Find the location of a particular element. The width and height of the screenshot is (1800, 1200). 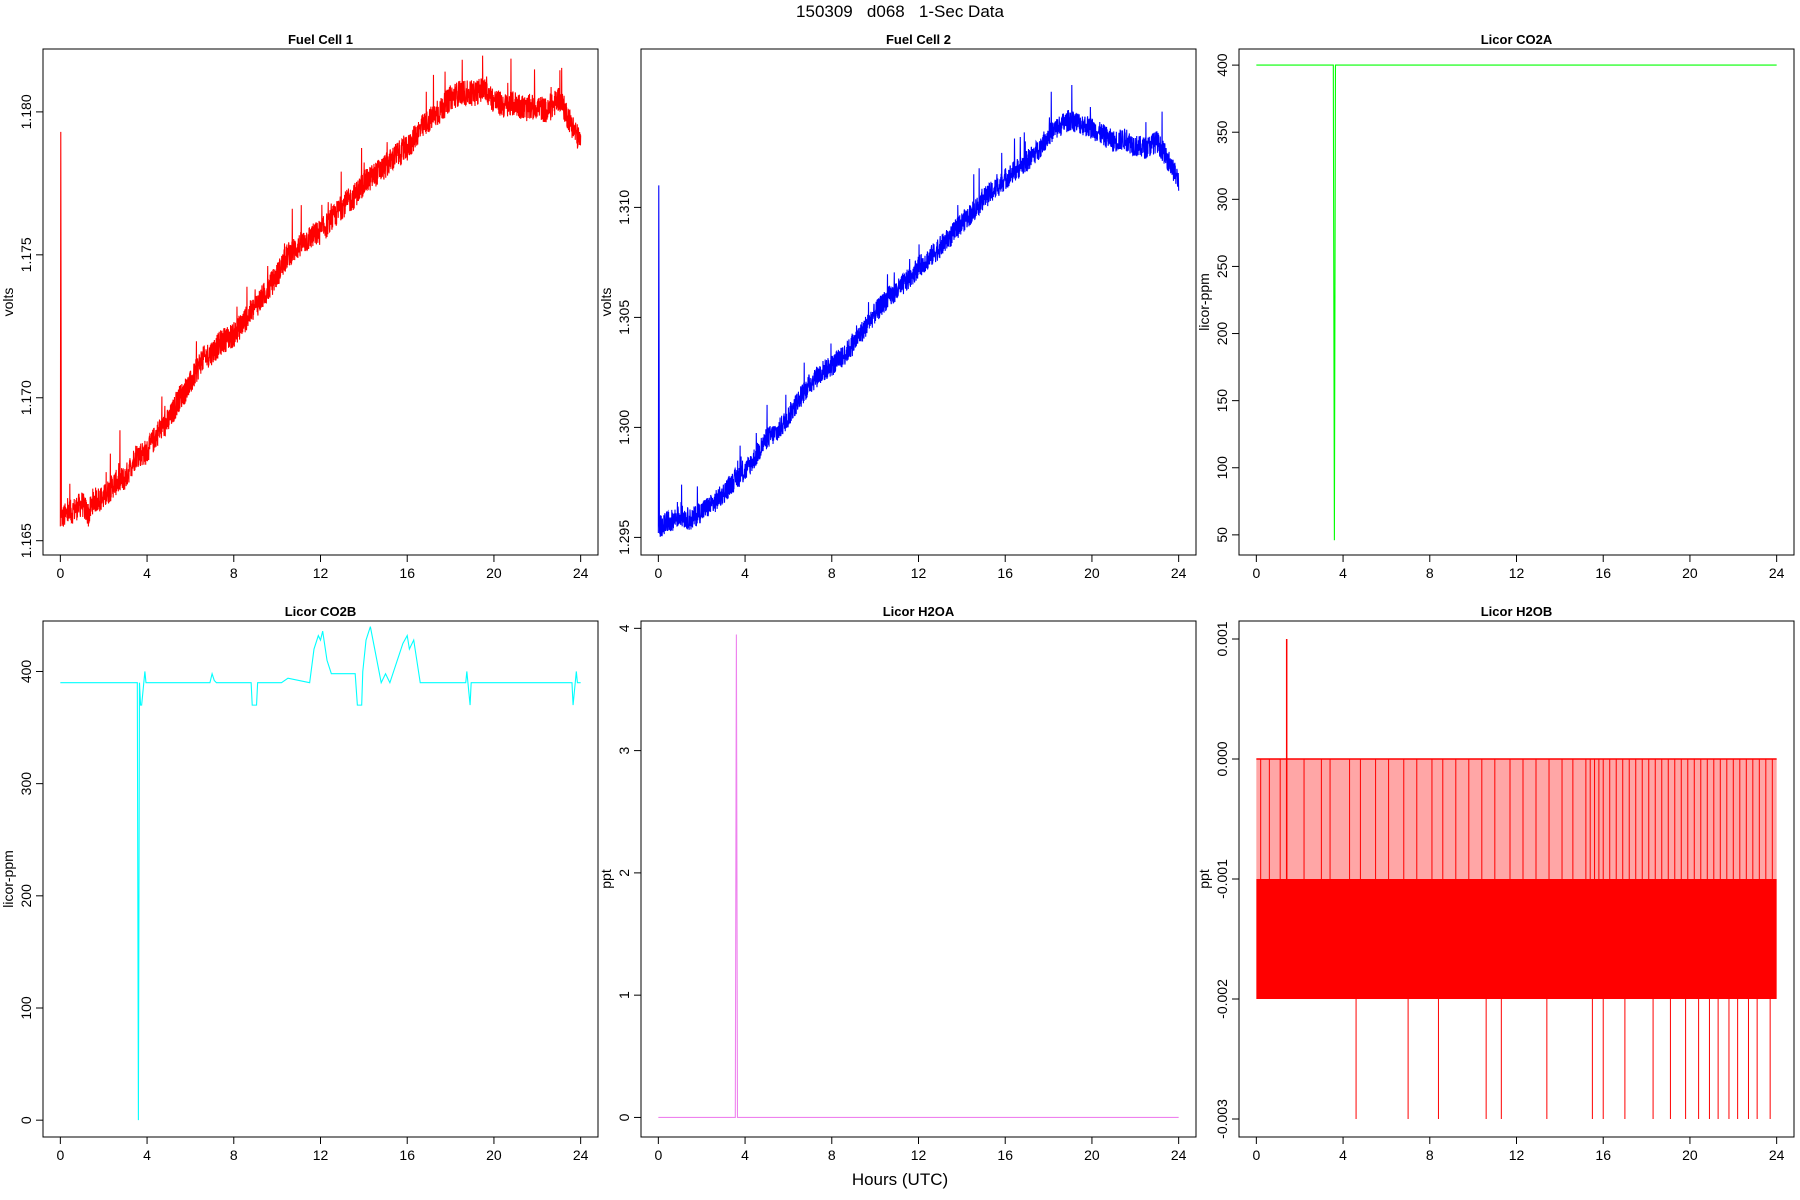

licor-co2a-xtick-label: 20 is located at coordinates (1690, 573).